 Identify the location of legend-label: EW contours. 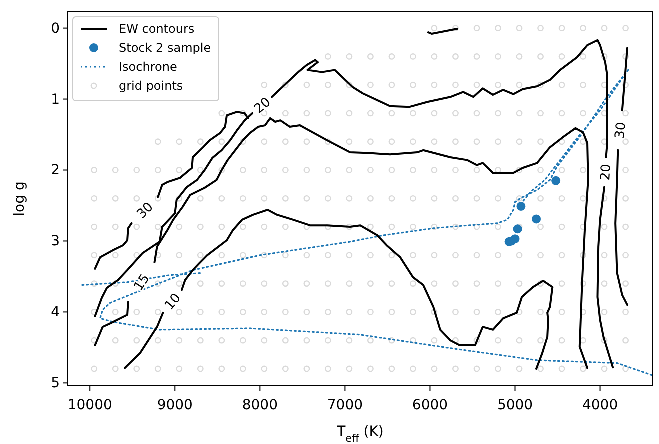
(157, 29).